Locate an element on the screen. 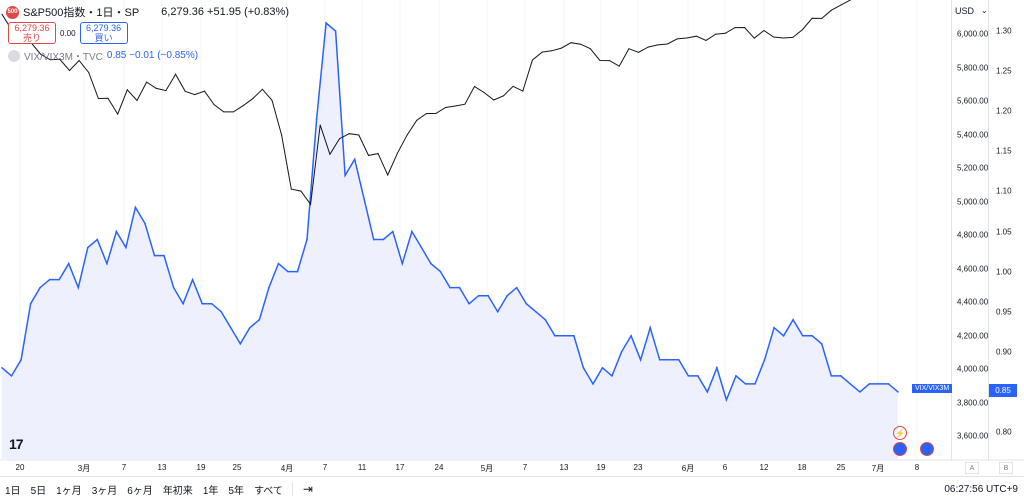 The image size is (1024, 501). time-tick-label: 7月 is located at coordinates (878, 468).